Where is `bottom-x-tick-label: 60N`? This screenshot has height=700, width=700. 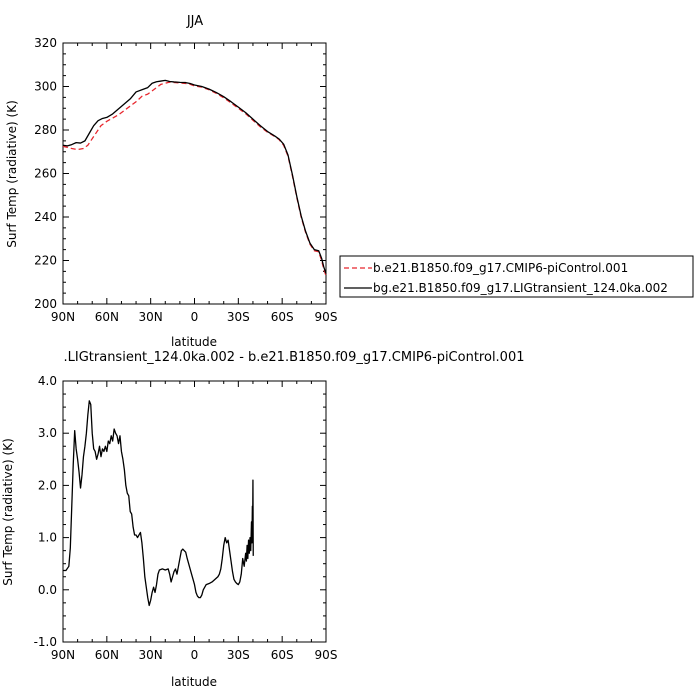 bottom-x-tick-label: 60N is located at coordinates (107, 655).